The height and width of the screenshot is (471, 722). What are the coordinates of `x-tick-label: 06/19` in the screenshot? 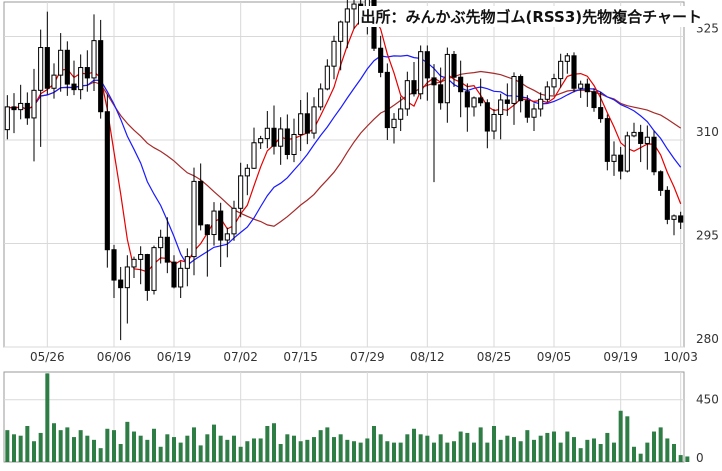 It's located at (174, 357).